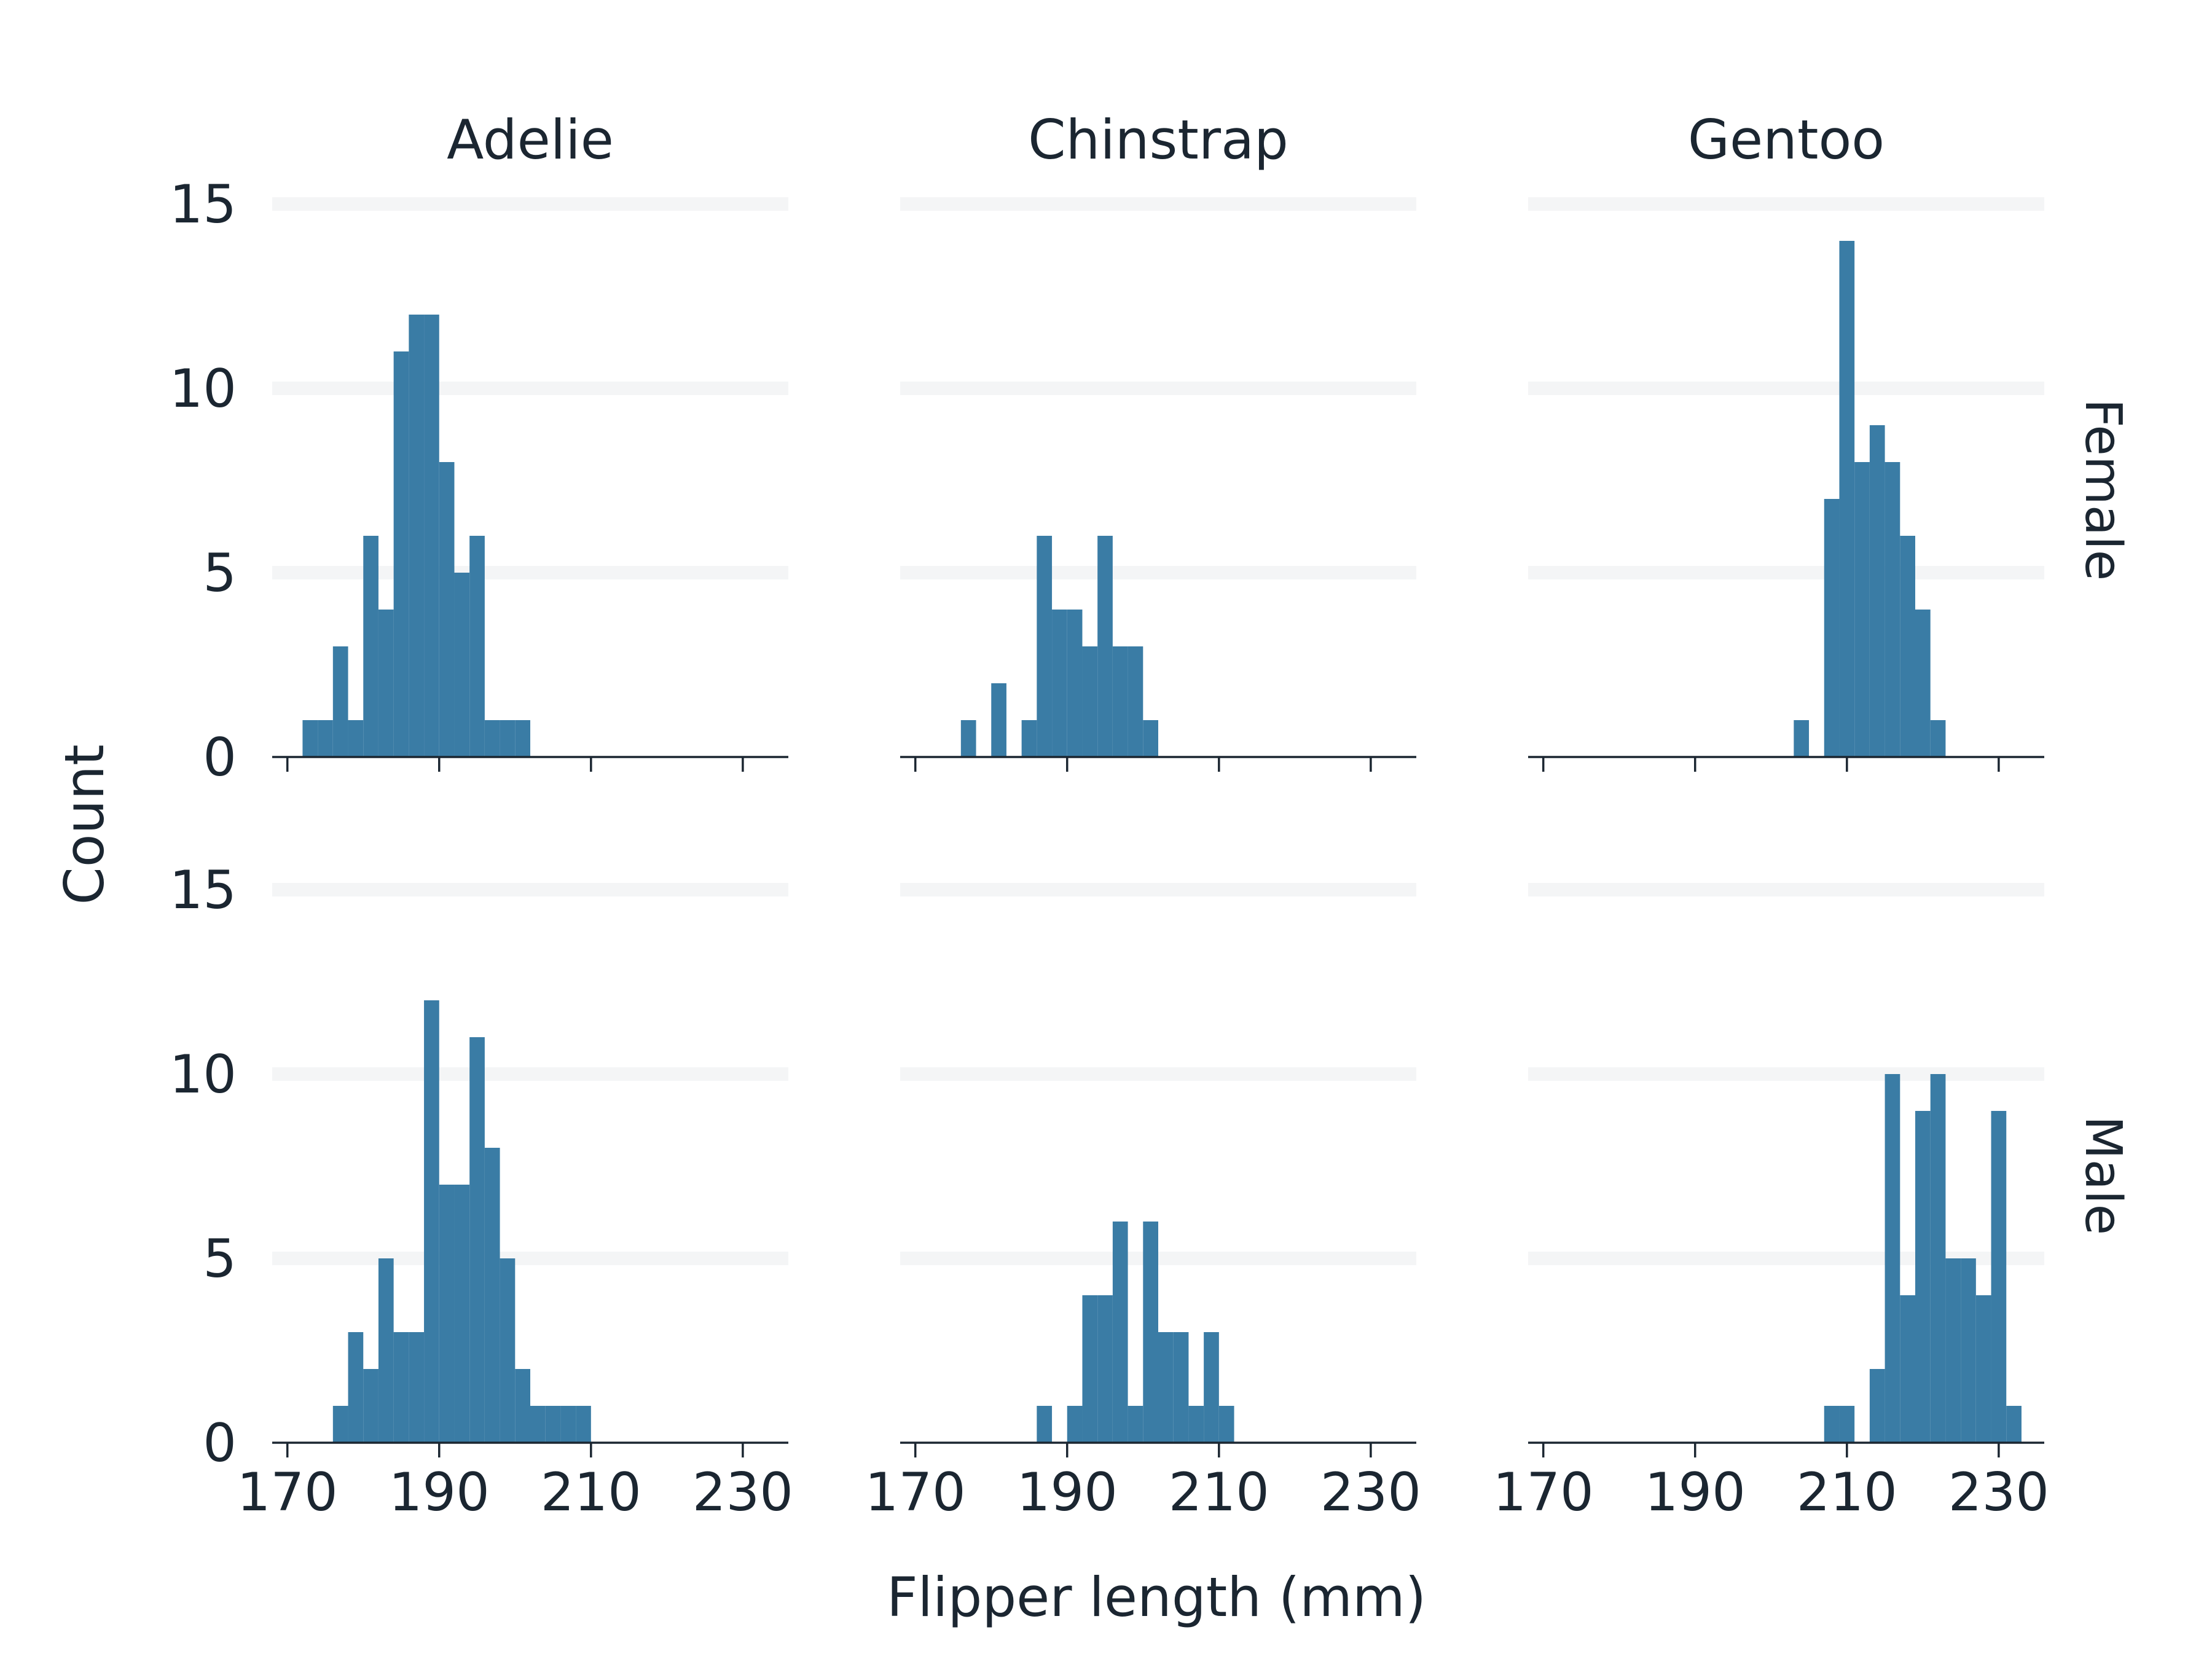 The width and height of the screenshot is (2212, 1659). What do you see at coordinates (1543, 1492) in the screenshot?
I see `x-tick-label-gentoo-170: 170` at bounding box center [1543, 1492].